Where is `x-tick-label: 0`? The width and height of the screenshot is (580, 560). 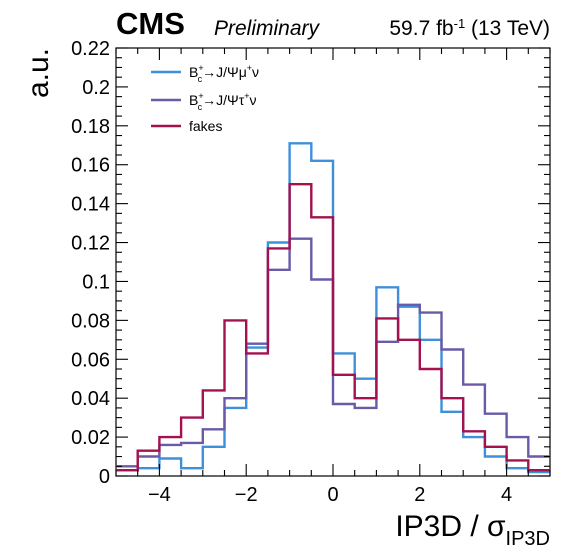 x-tick-label: 0 is located at coordinates (332, 495).